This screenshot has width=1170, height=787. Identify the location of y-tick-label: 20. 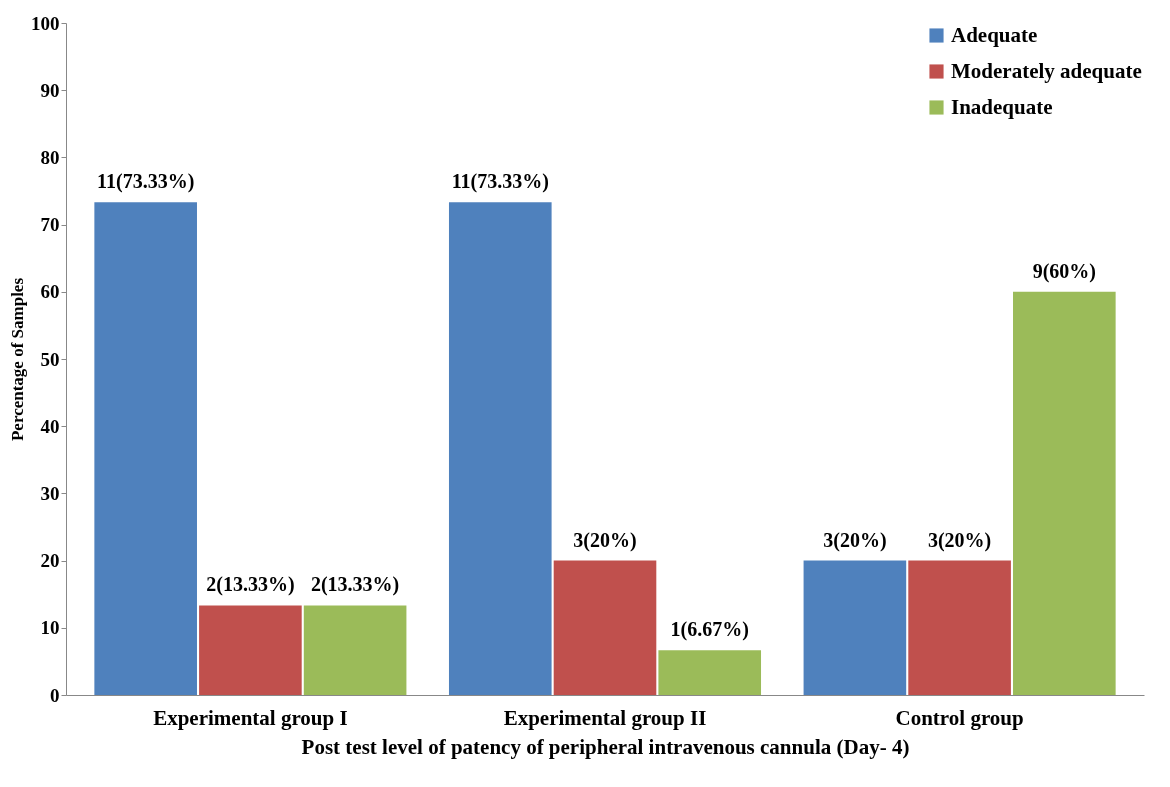
(50, 561).